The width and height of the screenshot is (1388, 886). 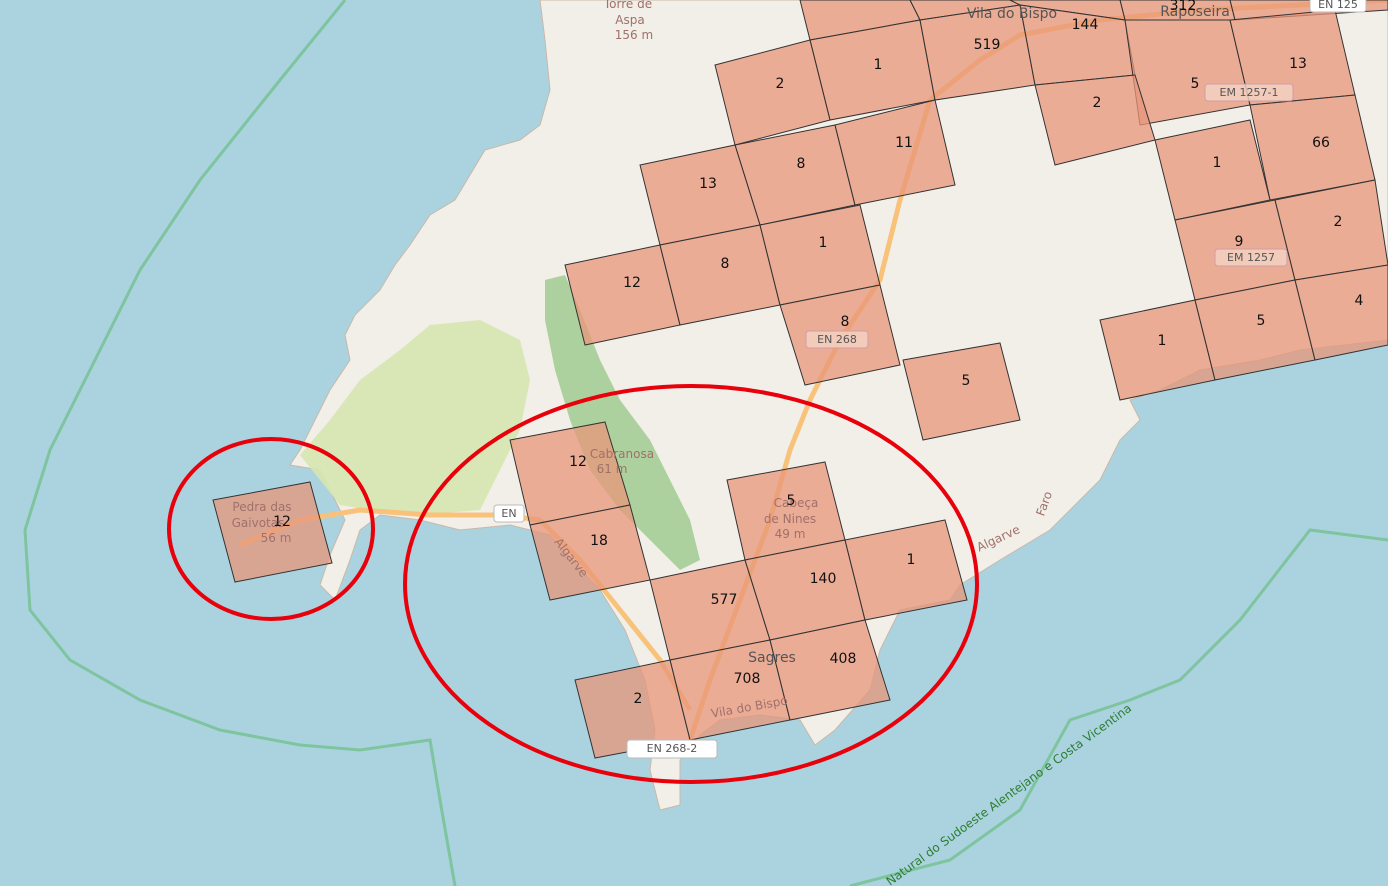 I want to click on cell-count: 408, so click(x=843, y=659).